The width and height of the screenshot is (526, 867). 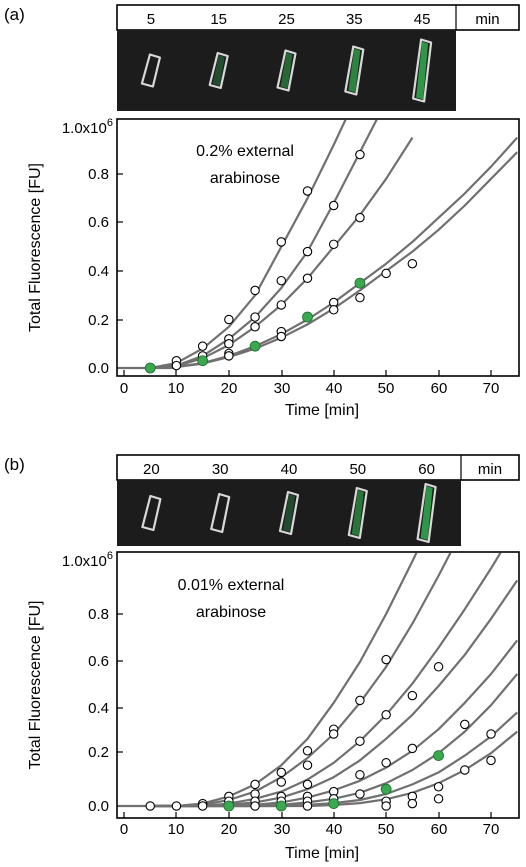 I want to click on strip-time-label: 25, so click(x=286, y=19).